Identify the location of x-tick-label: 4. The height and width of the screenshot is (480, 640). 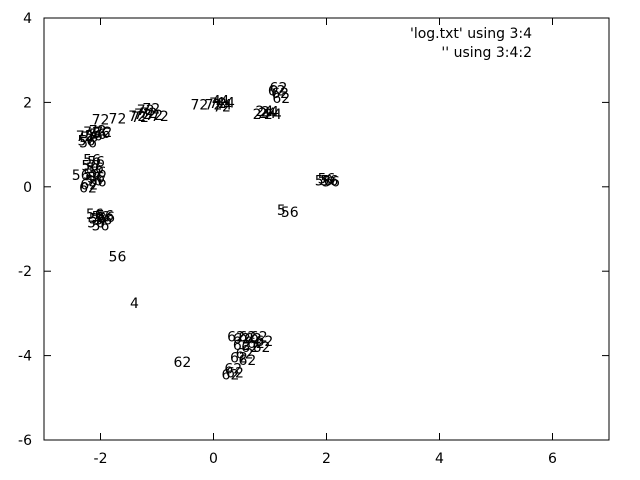
(439, 459).